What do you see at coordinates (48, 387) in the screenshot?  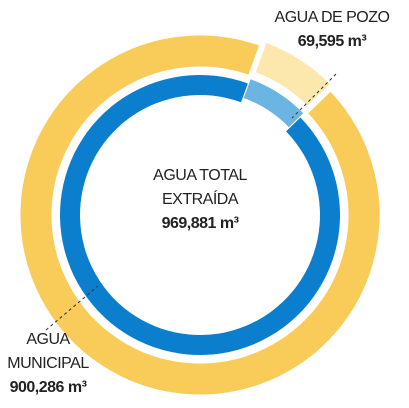 I see `slice-value: 900,286 m³` at bounding box center [48, 387].